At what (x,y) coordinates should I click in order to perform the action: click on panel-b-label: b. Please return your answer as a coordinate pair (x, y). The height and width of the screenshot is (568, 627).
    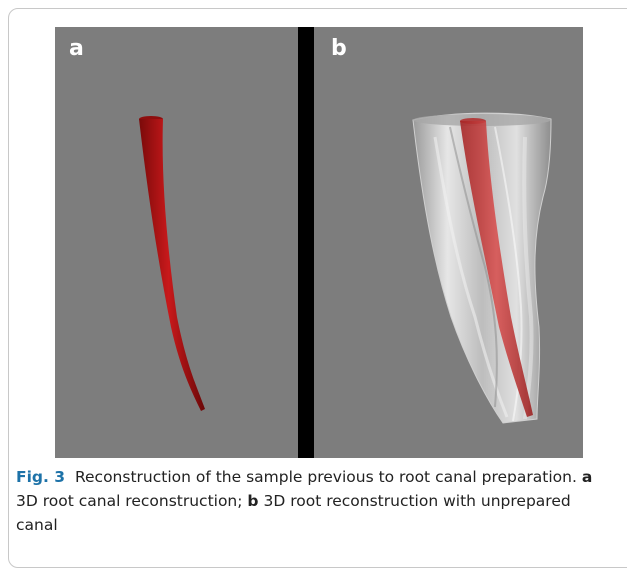
    Looking at the image, I should click on (339, 48).